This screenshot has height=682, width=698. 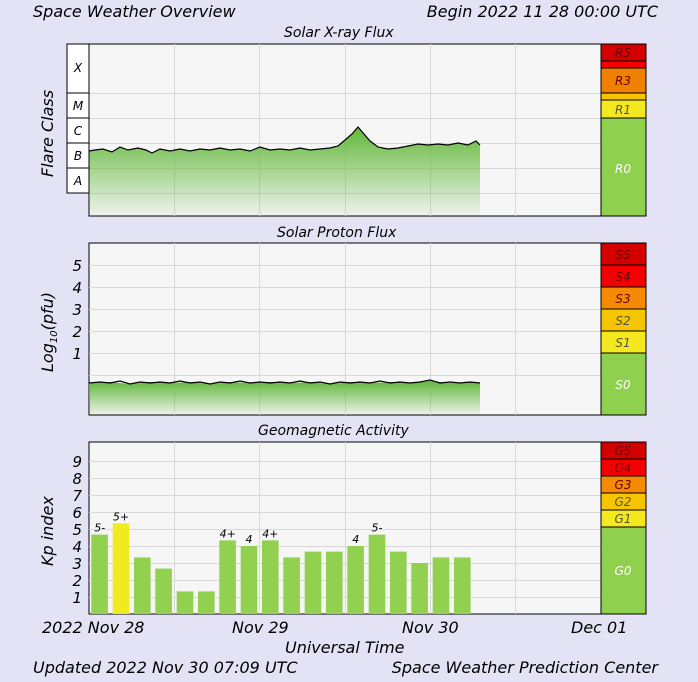 What do you see at coordinates (623, 571) in the screenshot?
I see `scale-g0: G0` at bounding box center [623, 571].